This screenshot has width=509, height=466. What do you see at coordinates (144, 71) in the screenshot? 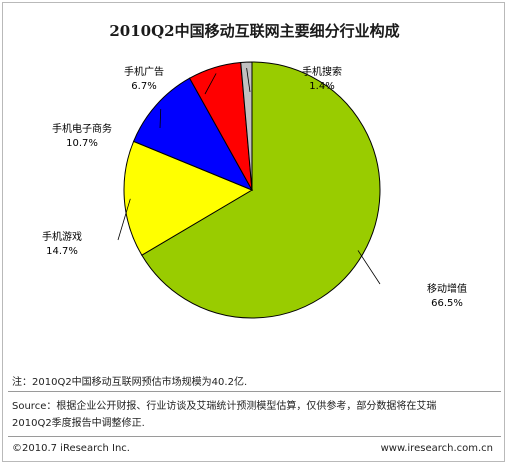
I see `slice-label-4: 手机广告` at bounding box center [144, 71].